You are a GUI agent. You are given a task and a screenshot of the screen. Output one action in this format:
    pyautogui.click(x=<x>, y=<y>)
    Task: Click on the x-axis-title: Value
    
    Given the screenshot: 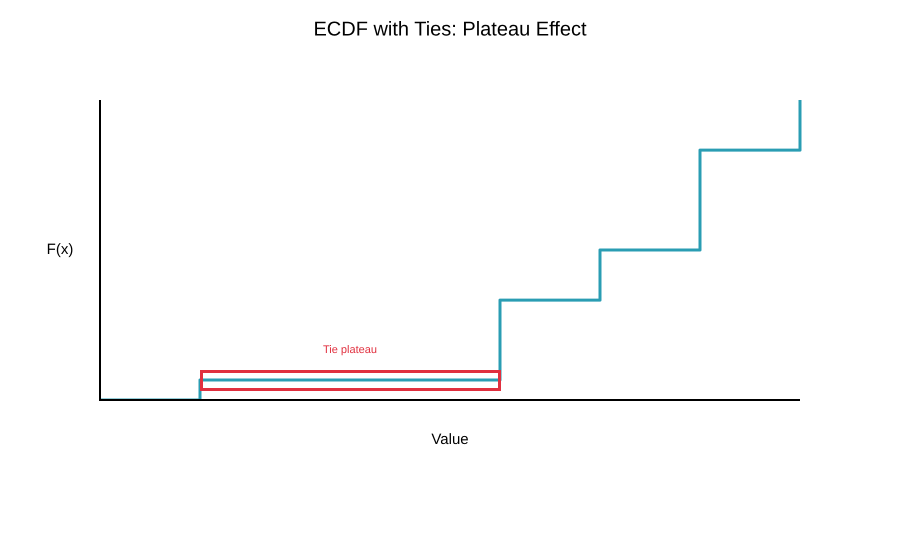 What is the action you would take?
    pyautogui.click(x=450, y=439)
    